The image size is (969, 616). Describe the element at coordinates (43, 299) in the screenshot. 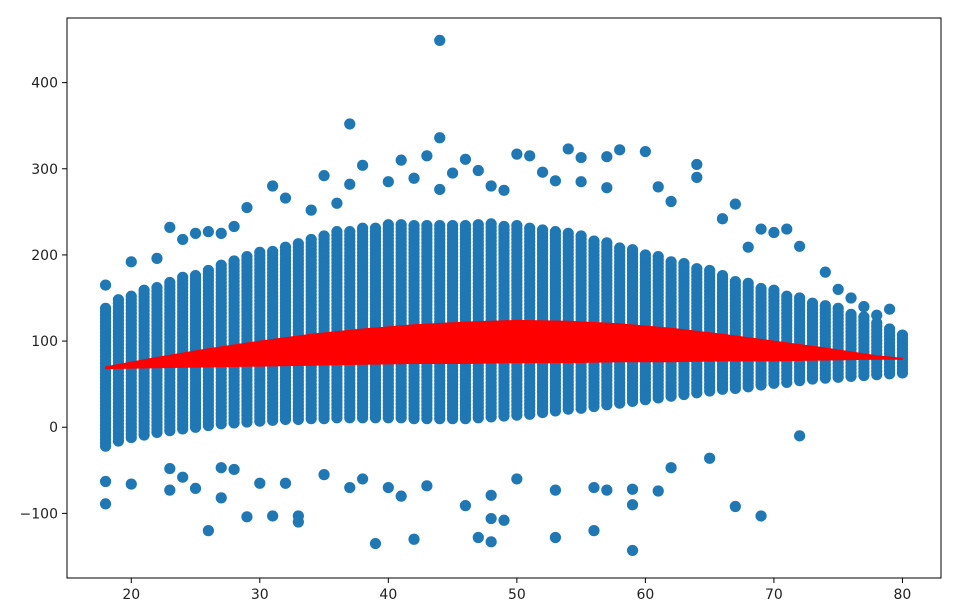

I see `y-axis: −100 0 100 200 300 400` at that location.